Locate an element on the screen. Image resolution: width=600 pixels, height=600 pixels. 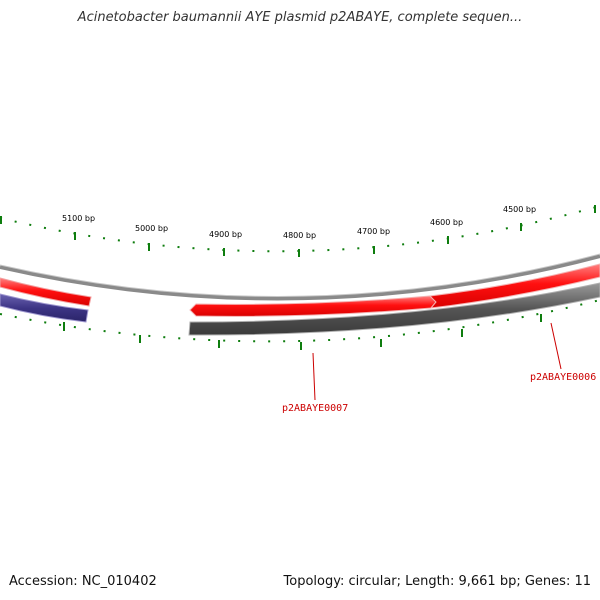
ruler-label-4900: 4900 bp is located at coordinates (225, 234).